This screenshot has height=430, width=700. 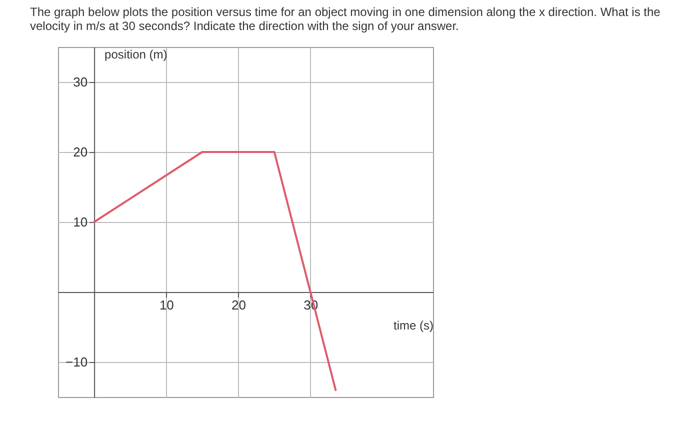 I want to click on y-tick-label: 30, so click(x=80, y=82).